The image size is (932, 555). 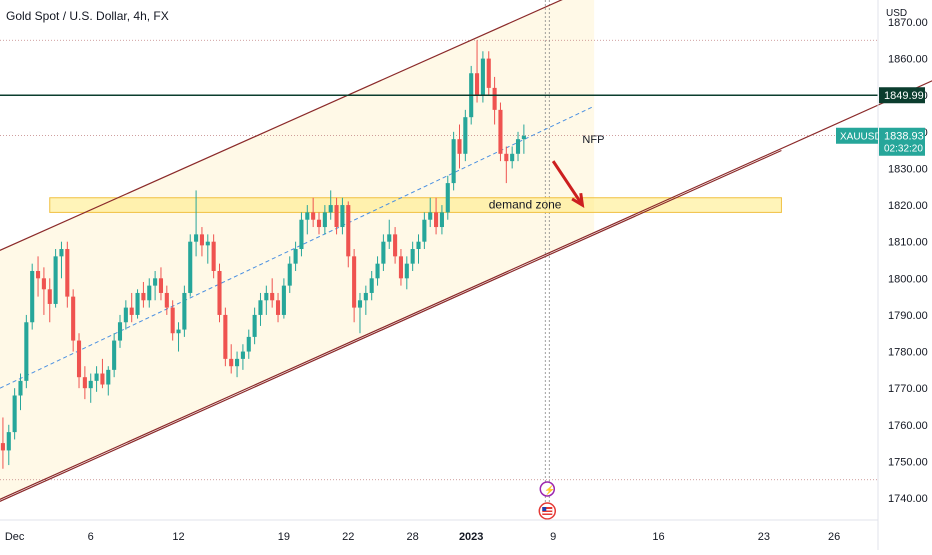 What do you see at coordinates (904, 137) in the screenshot?
I see `current-price-label: 1838.93` at bounding box center [904, 137].